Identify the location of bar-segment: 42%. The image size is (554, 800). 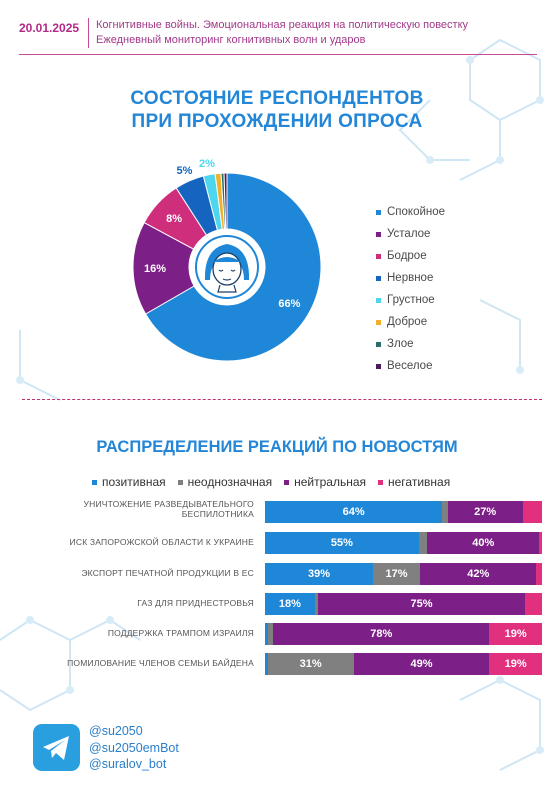
(478, 574).